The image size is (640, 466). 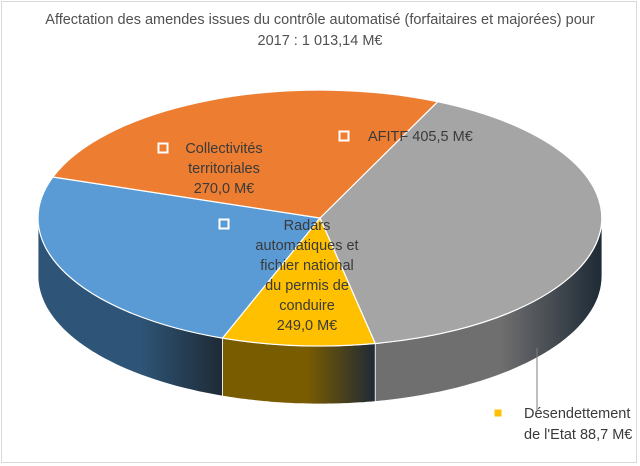 What do you see at coordinates (307, 326) in the screenshot?
I see `data-label-radars-line: 249,0 M€` at bounding box center [307, 326].